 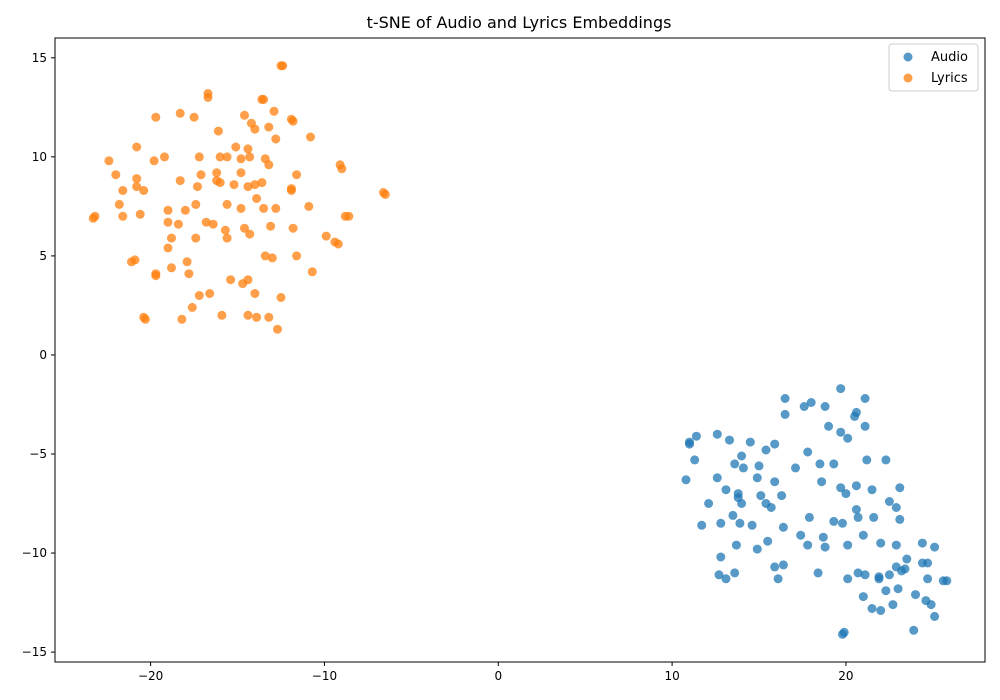 What do you see at coordinates (43, 256) in the screenshot?
I see `y-tick-label: 5` at bounding box center [43, 256].